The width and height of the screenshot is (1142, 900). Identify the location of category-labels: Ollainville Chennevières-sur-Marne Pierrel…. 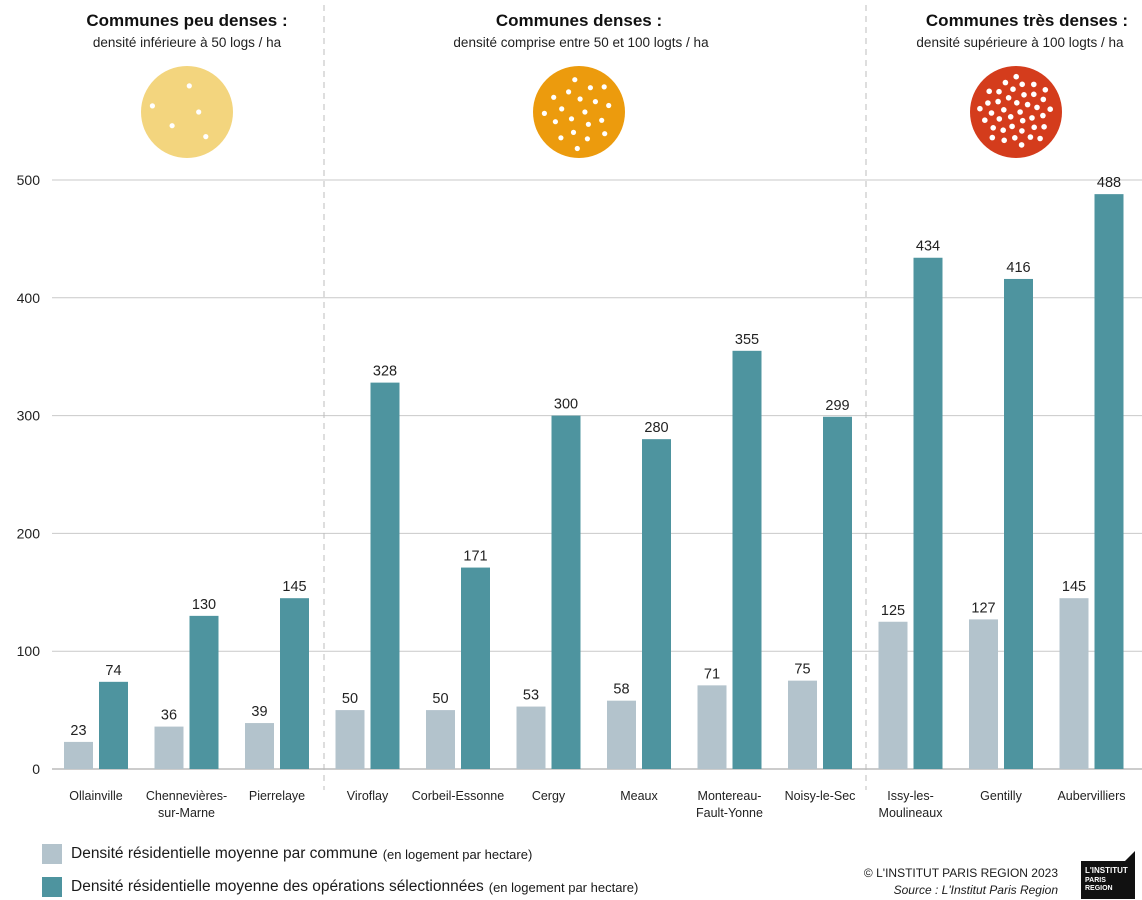
(597, 804).